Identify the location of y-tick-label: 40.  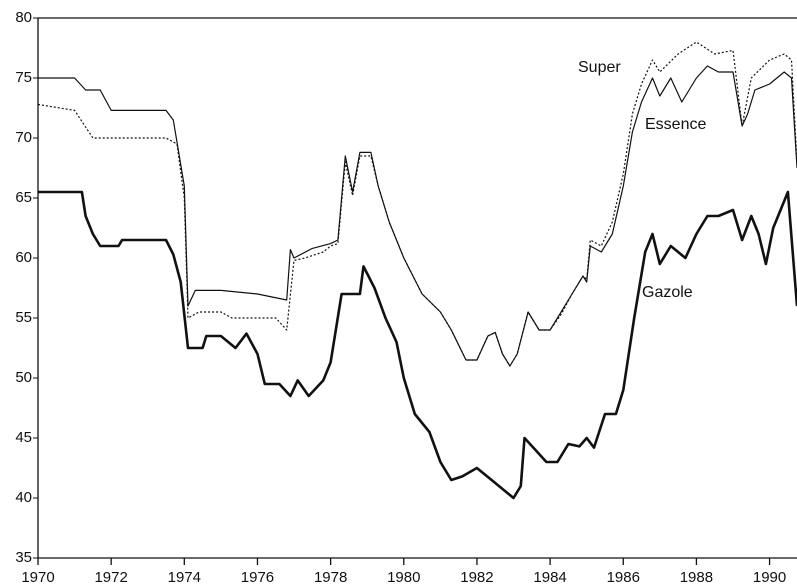
(23, 497).